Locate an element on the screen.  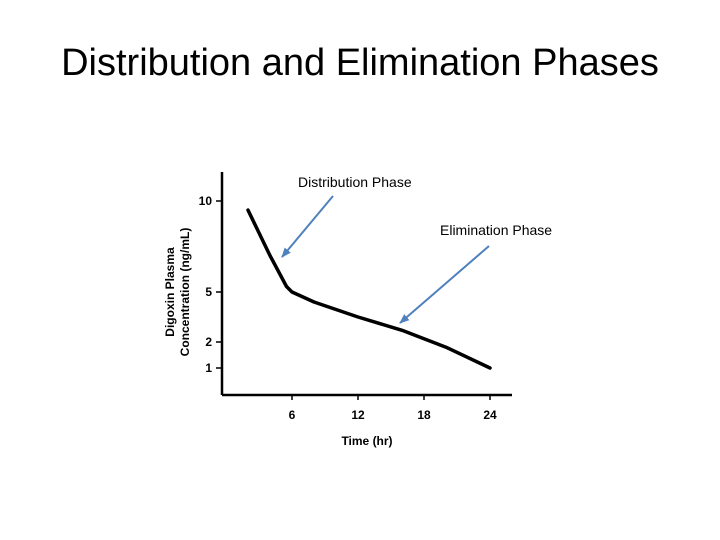
elimination-phase-label: Elimination Phase is located at coordinates (496, 230).